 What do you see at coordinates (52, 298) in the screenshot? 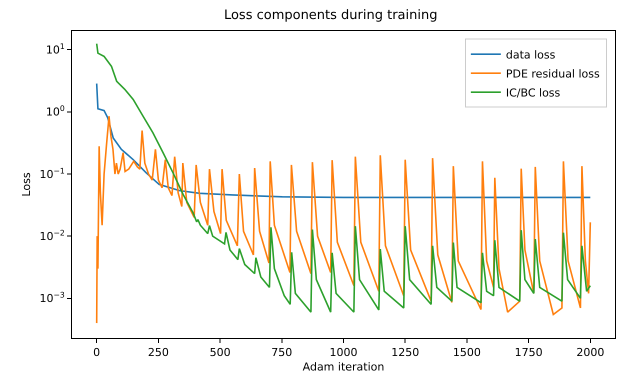
I see `y-tick-label: 10$^{−3}$` at bounding box center [52, 298].